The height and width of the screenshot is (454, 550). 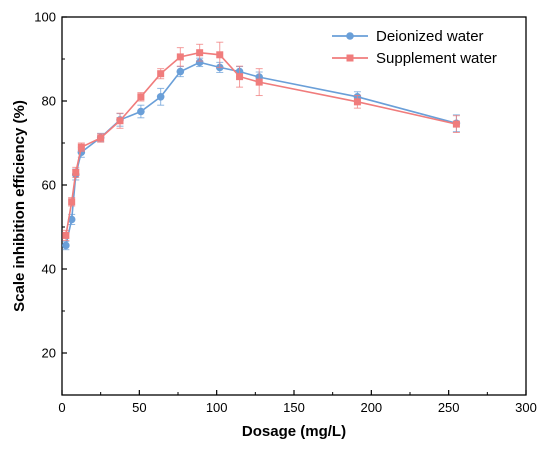 I want to click on y-tick-label: 60, so click(x=49, y=185).